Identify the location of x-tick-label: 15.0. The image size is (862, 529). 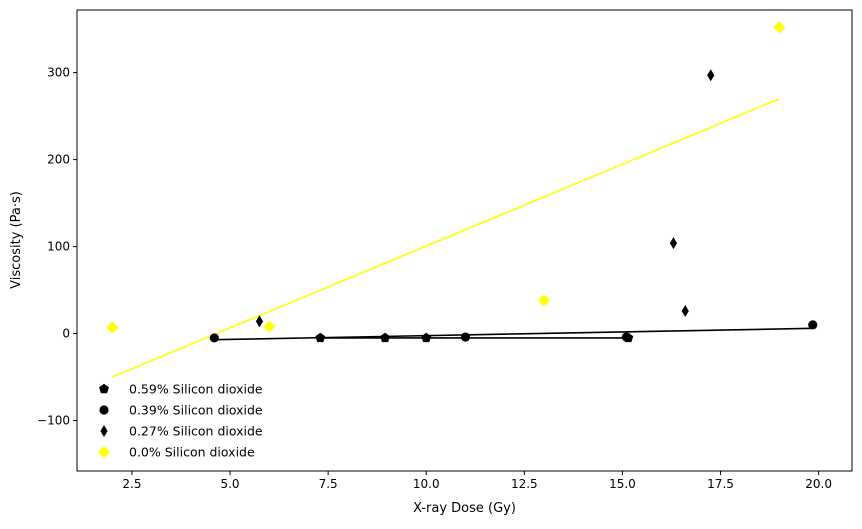
(622, 484).